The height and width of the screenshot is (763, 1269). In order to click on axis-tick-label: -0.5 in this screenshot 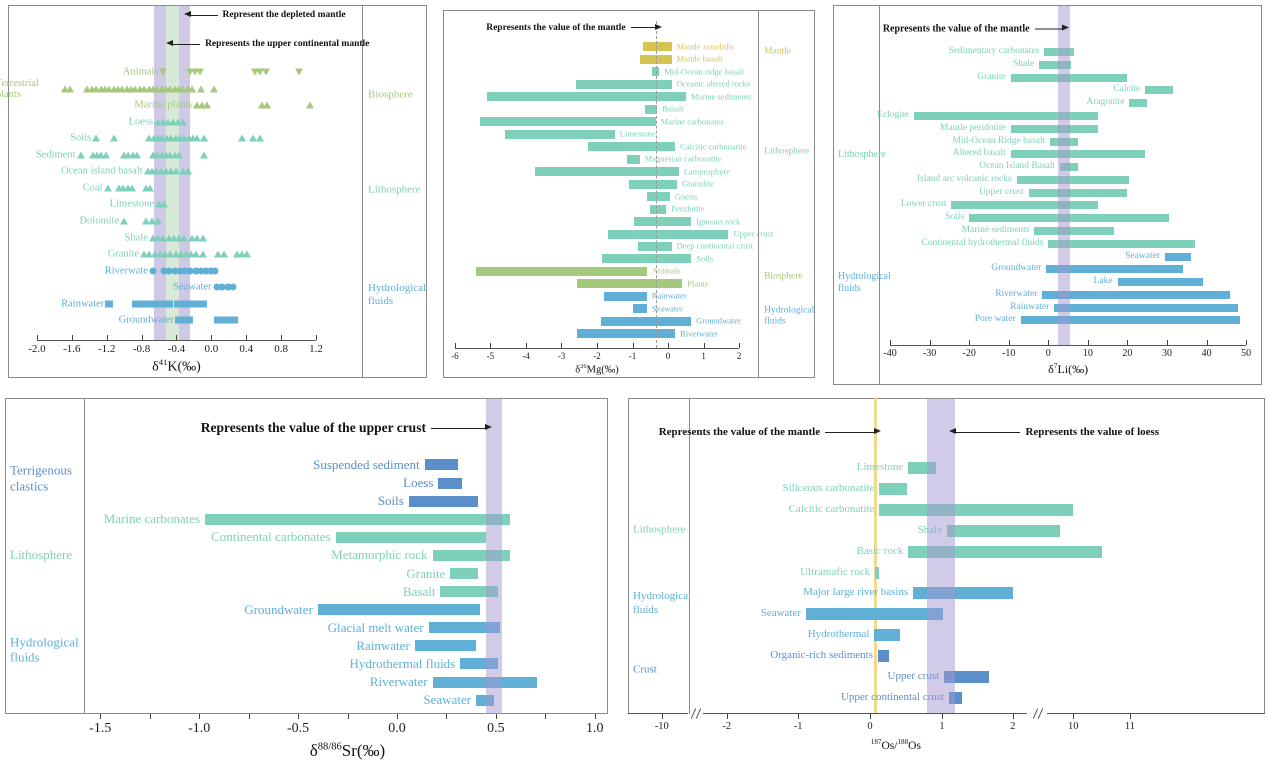, I will do `click(298, 728)`.